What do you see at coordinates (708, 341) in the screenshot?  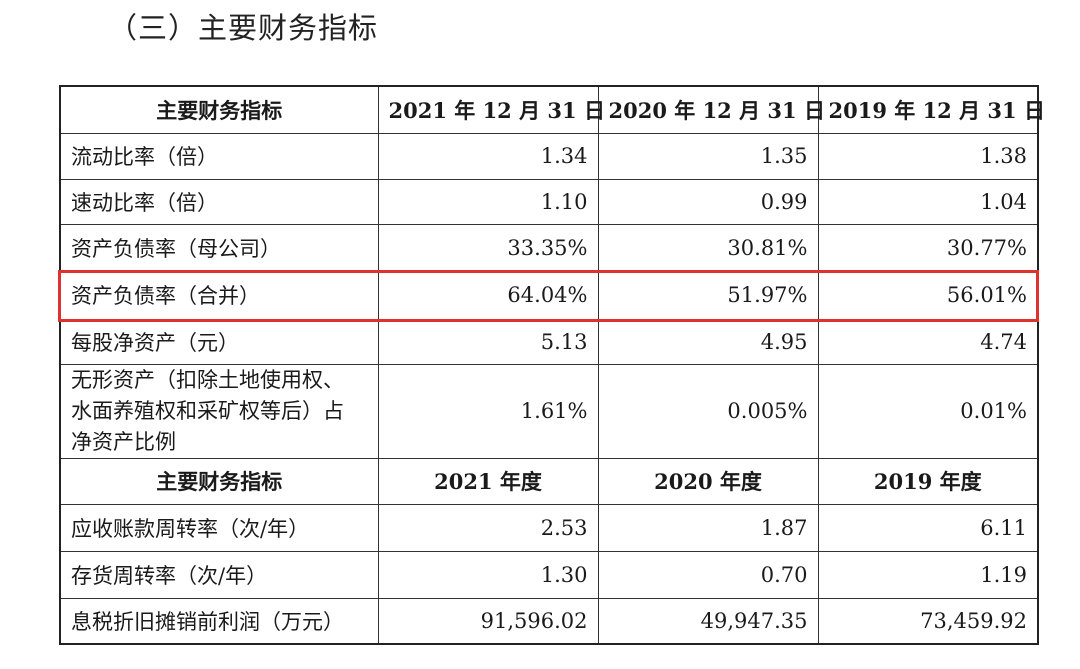 I see `row-value: 4.95` at bounding box center [708, 341].